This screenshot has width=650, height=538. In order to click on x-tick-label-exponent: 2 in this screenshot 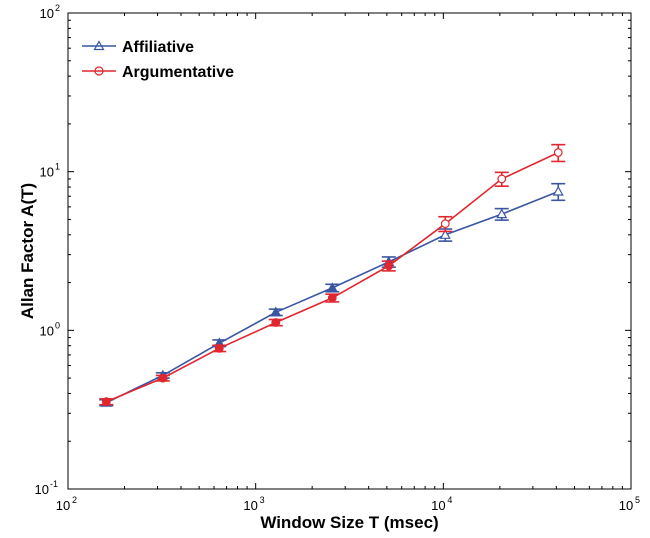, I will do `click(74, 500)`.